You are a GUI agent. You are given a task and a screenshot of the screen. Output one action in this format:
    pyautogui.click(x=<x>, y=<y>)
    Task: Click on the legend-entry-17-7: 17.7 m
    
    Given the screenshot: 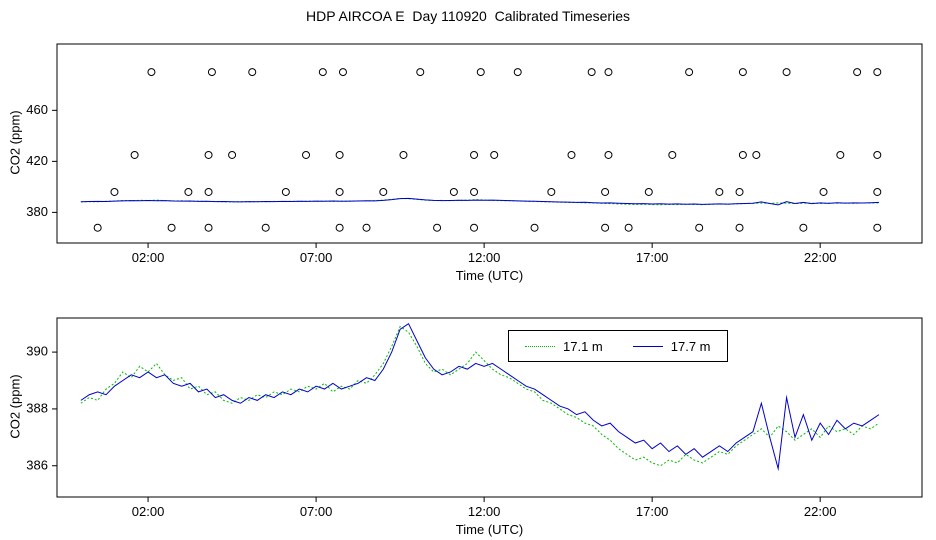 What is the action you would take?
    pyautogui.click(x=671, y=346)
    